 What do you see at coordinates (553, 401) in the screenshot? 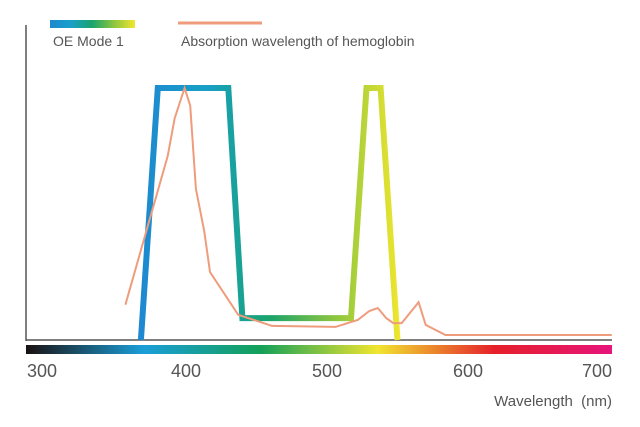
I see `x-axis-label: Wavelength (nm)` at bounding box center [553, 401].